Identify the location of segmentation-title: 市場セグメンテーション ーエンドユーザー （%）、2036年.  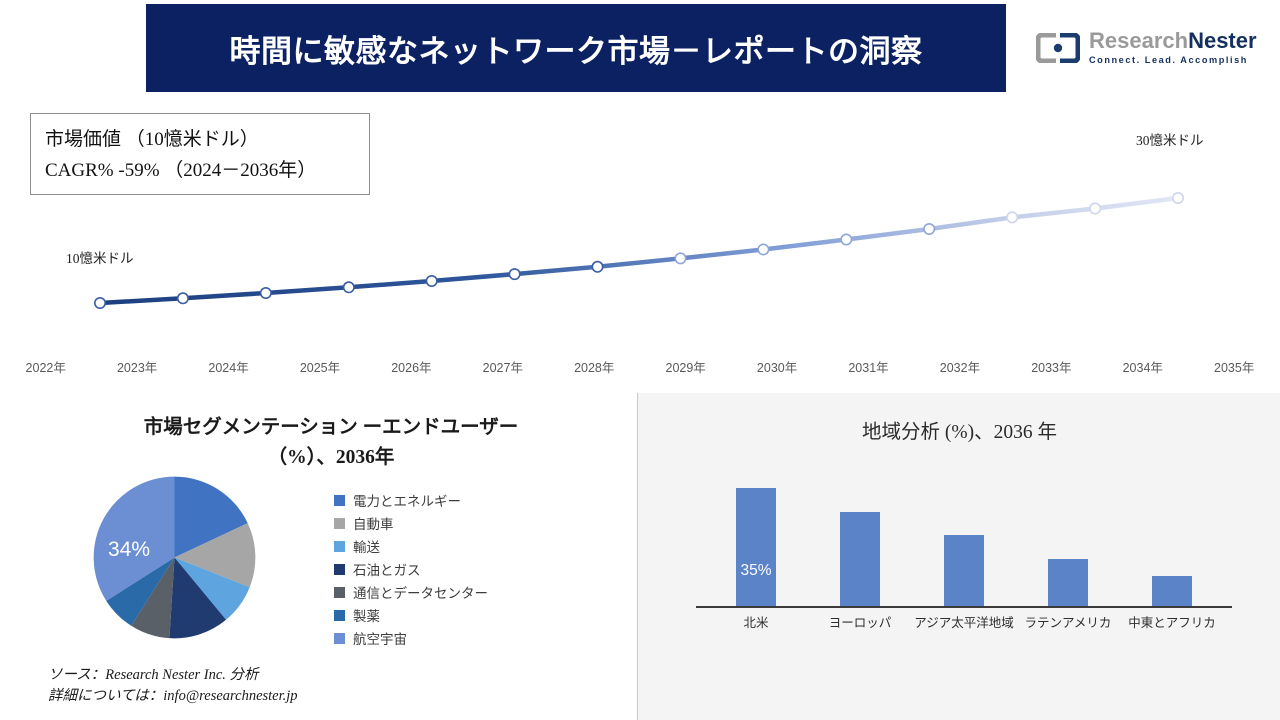
(331, 443).